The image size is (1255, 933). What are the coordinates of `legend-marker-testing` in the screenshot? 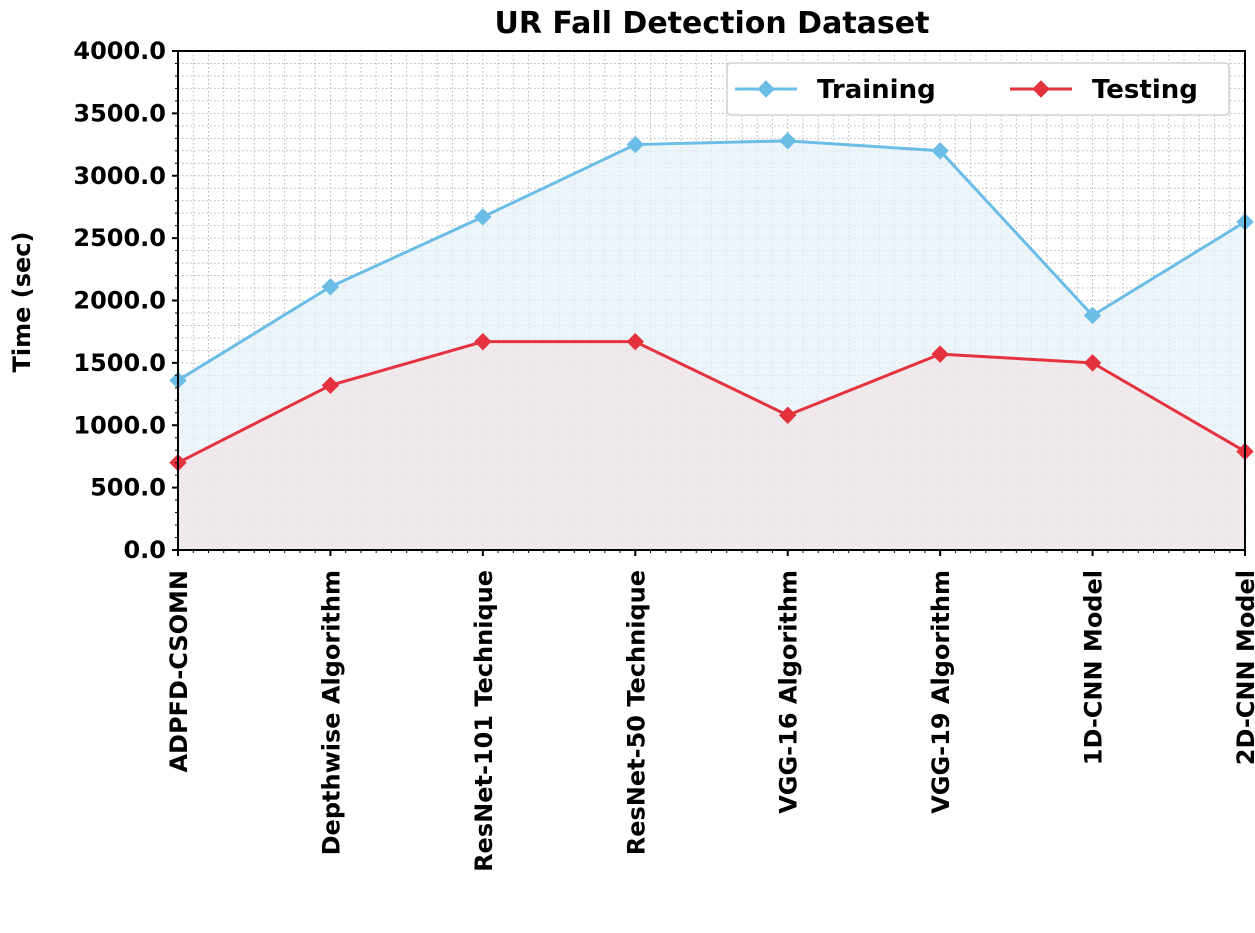 It's located at (1041, 89).